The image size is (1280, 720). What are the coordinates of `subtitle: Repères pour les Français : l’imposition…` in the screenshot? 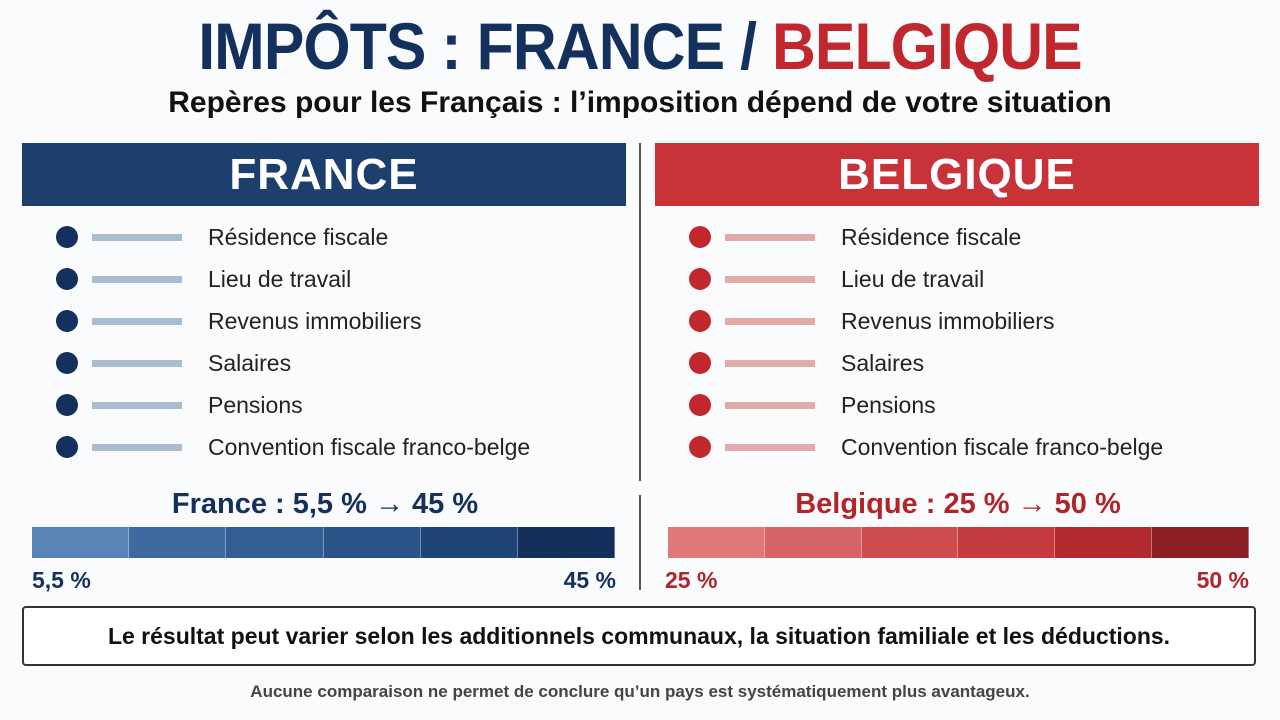 It's located at (640, 102).